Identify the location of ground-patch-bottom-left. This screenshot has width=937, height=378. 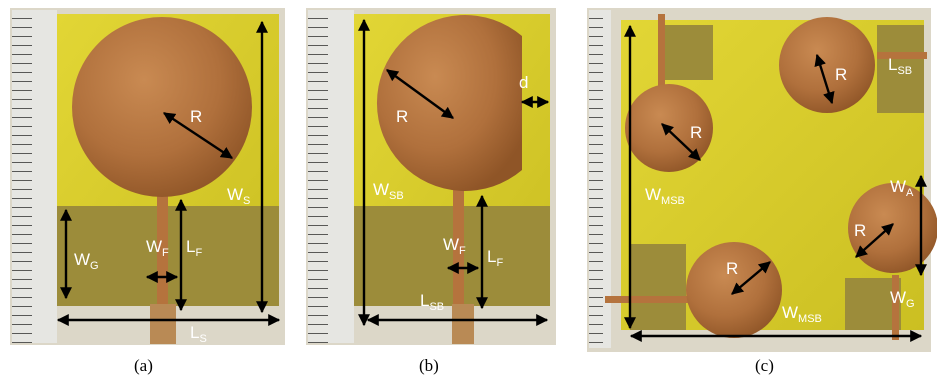
(658, 287).